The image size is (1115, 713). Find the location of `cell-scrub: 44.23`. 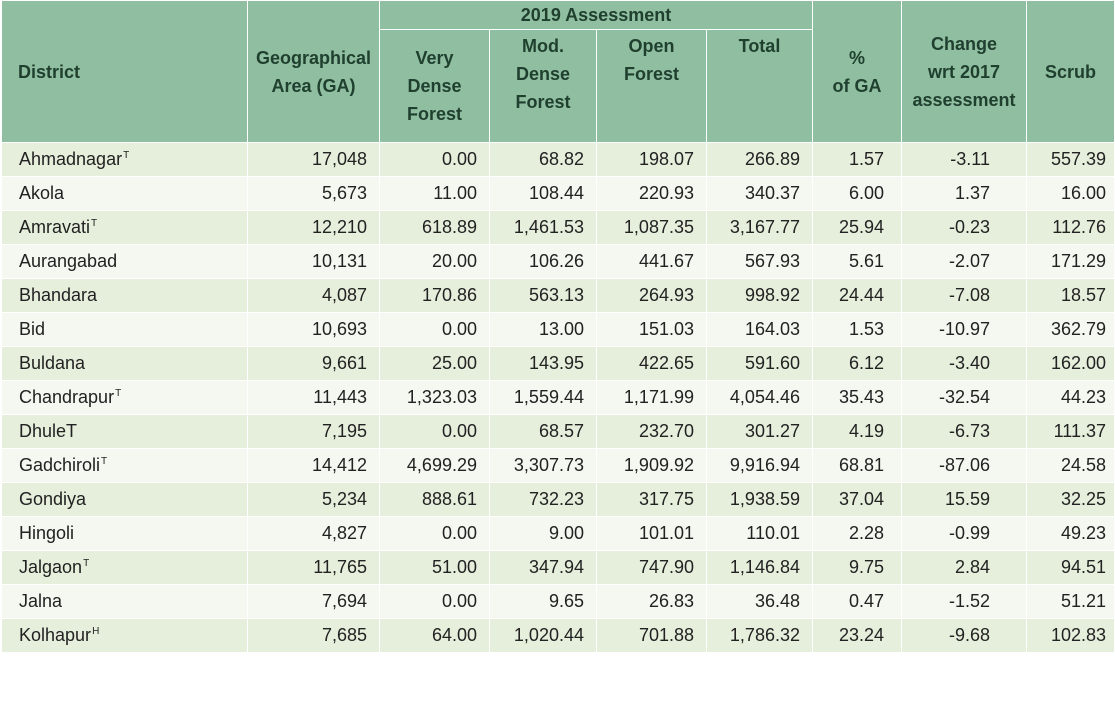

cell-scrub: 44.23 is located at coordinates (1070, 397).